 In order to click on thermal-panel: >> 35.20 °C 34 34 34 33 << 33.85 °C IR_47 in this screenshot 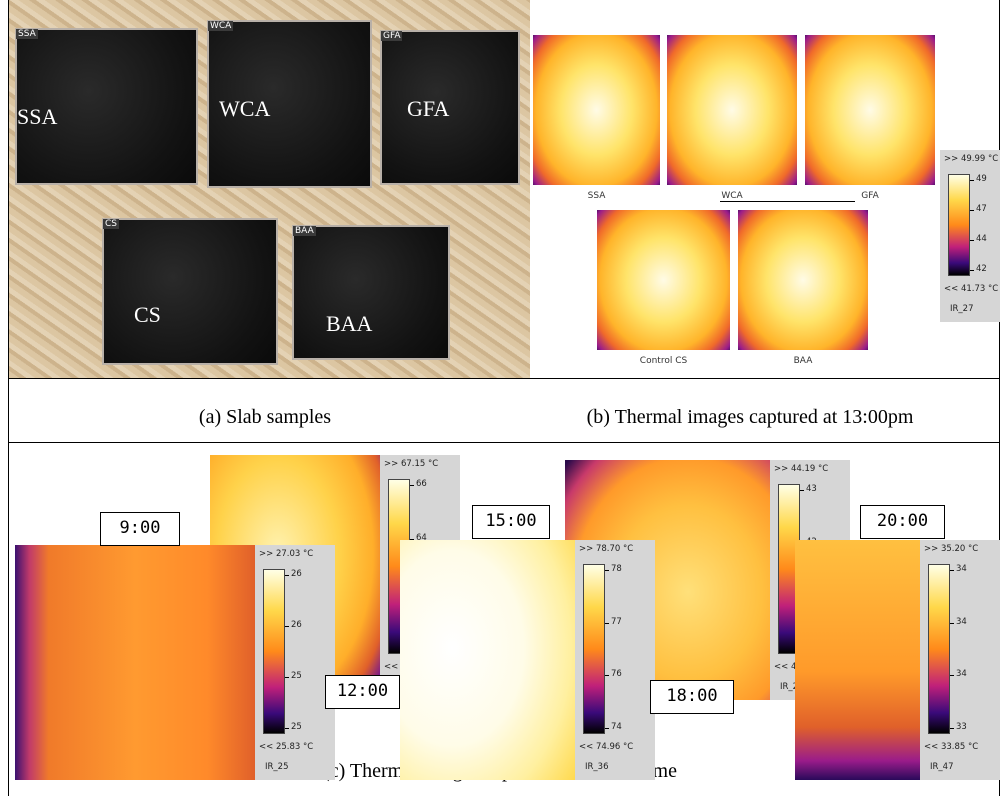, I will do `click(897, 660)`.